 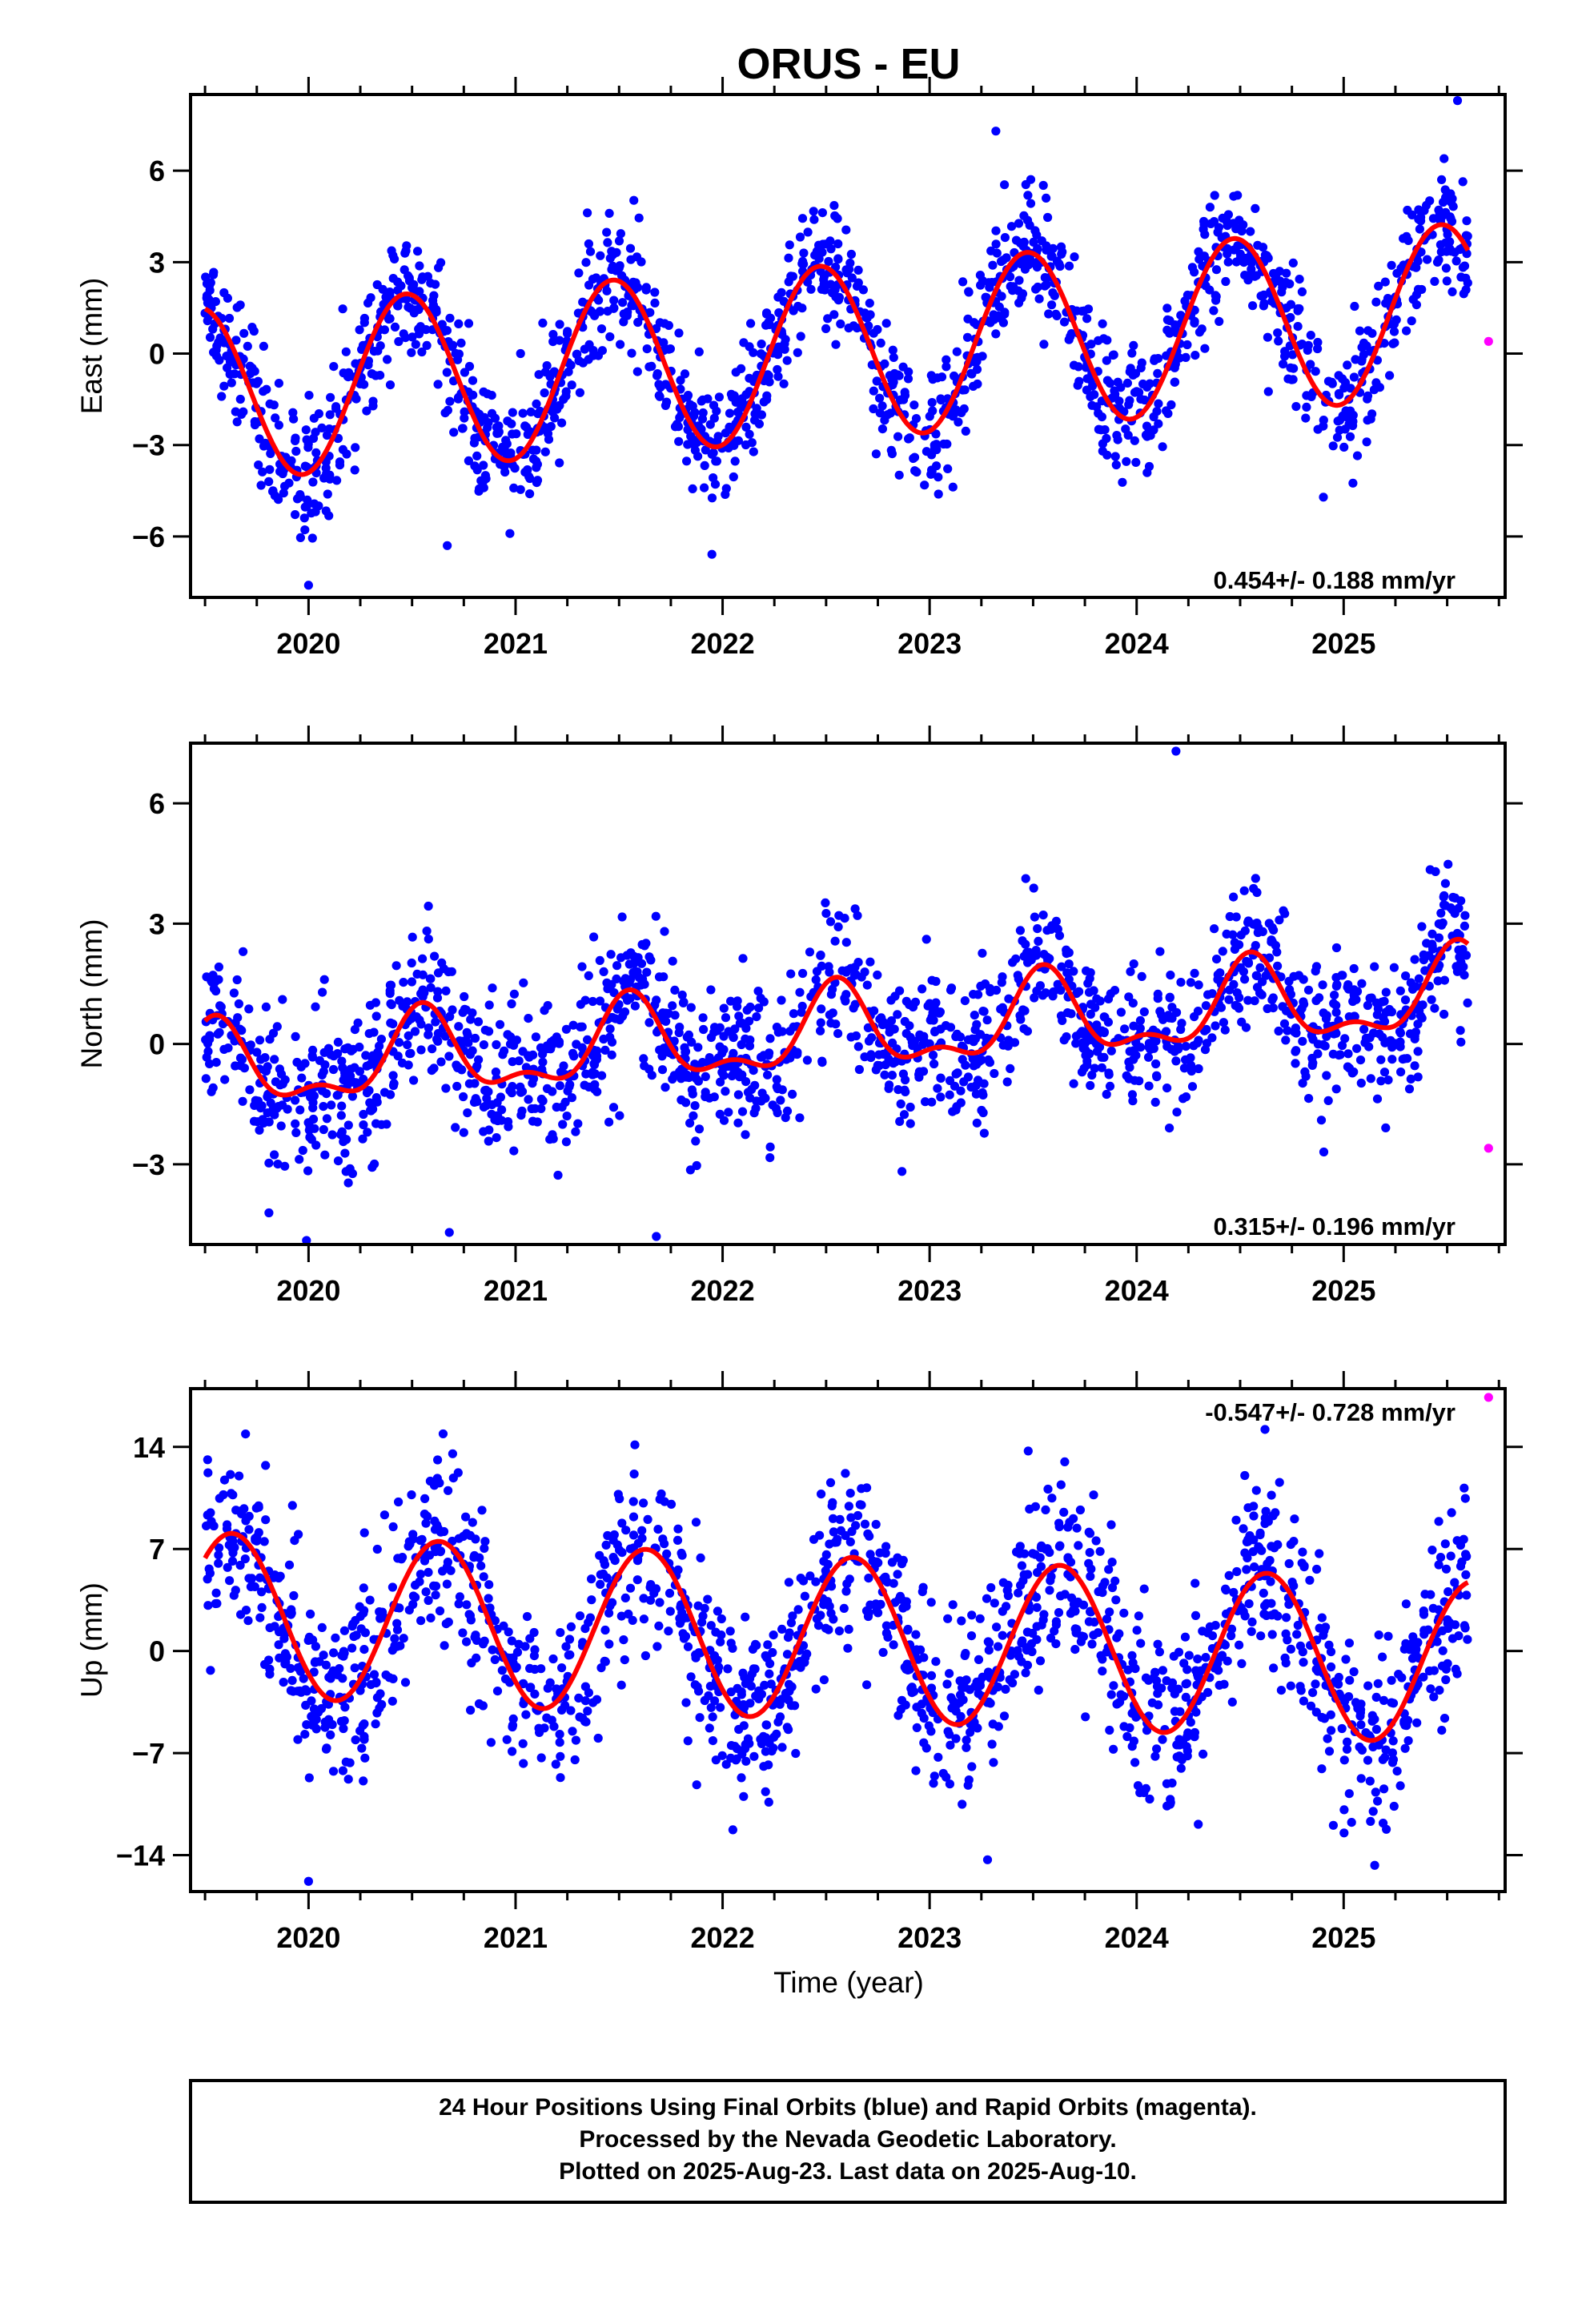 I want to click on y-tick-label: 6, so click(x=157, y=803).